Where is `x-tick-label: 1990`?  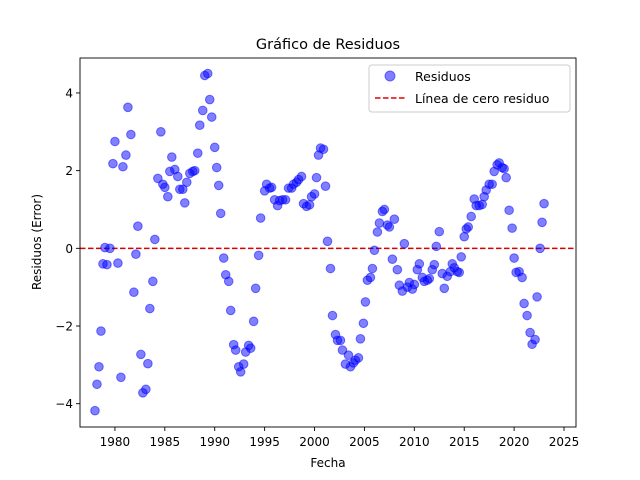
x-tick-label: 1990 is located at coordinates (214, 442).